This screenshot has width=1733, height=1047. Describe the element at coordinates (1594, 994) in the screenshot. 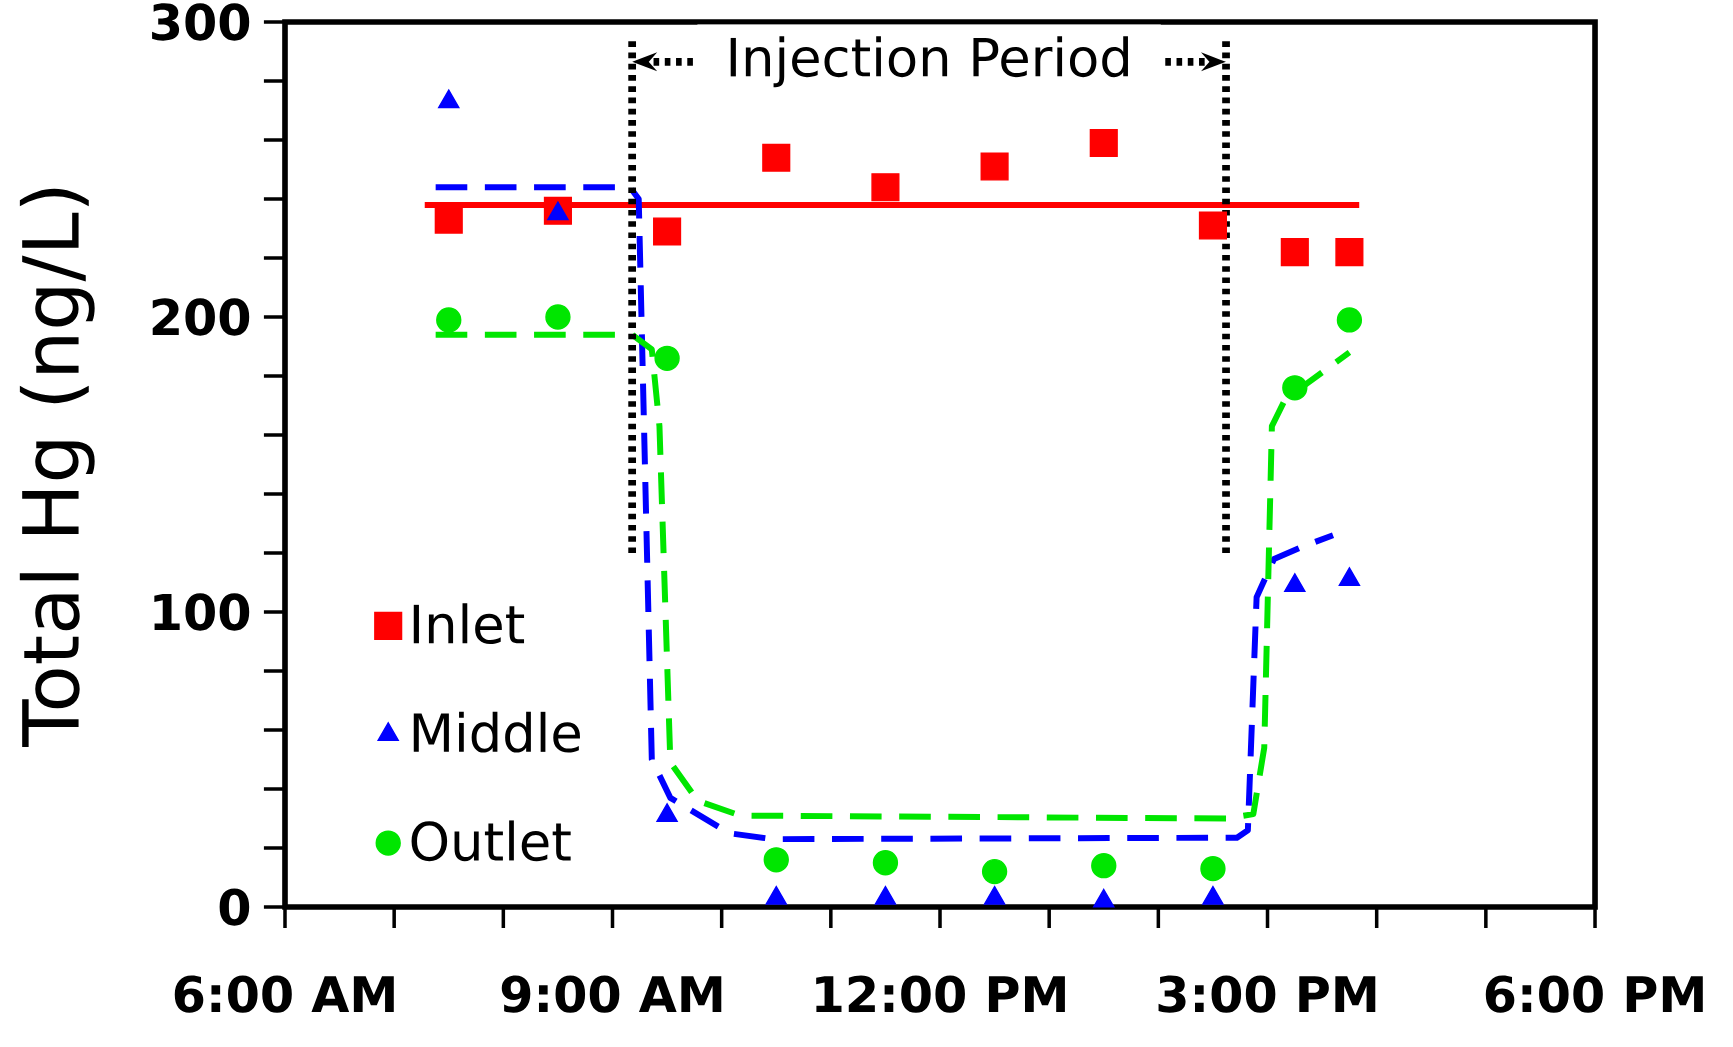

I see `x-tick-label: 6:00 PM` at that location.